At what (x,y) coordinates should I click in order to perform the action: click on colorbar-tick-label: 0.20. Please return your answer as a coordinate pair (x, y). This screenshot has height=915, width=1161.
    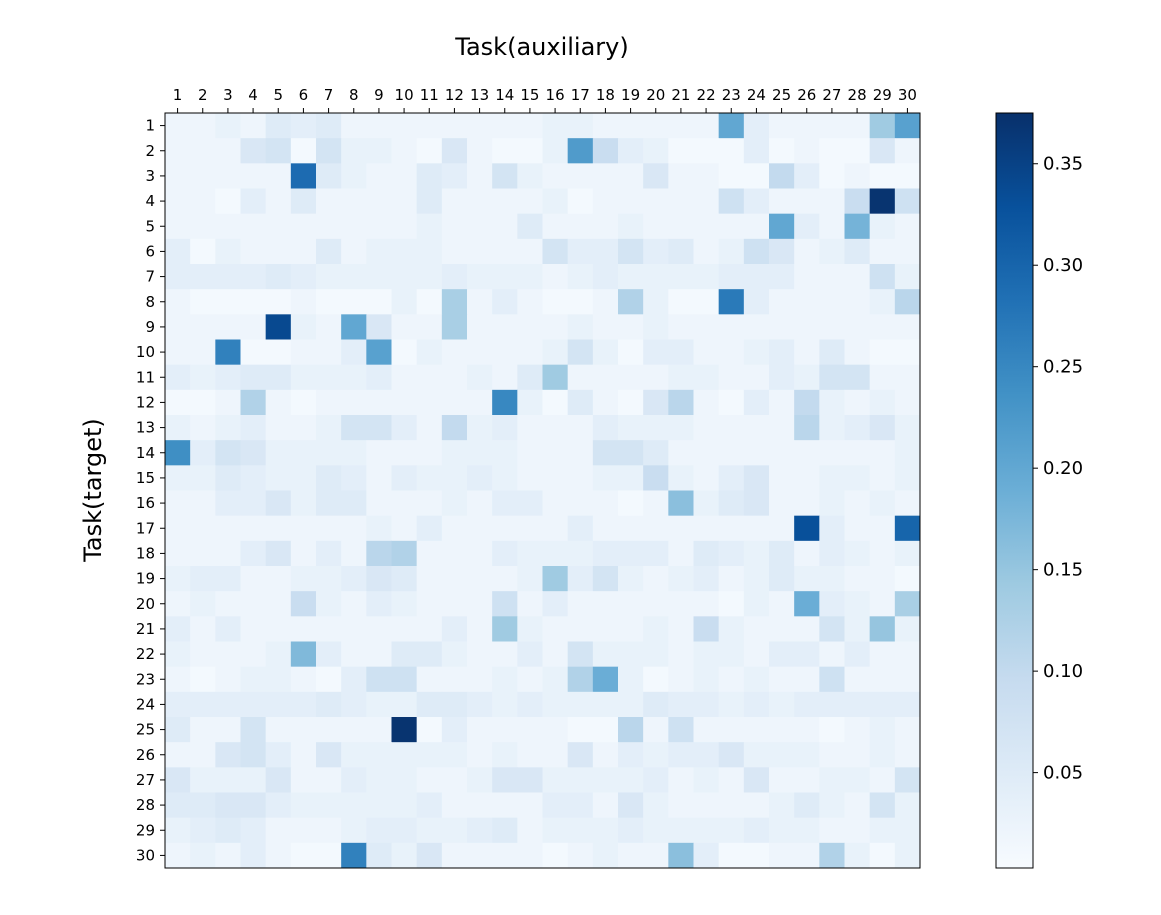
    Looking at the image, I should click on (1063, 468).